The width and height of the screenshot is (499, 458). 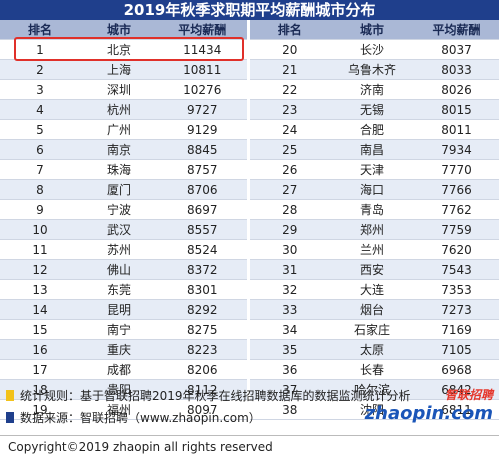 What do you see at coordinates (203, 349) in the screenshot?
I see `cell-salary-left: 8223` at bounding box center [203, 349].